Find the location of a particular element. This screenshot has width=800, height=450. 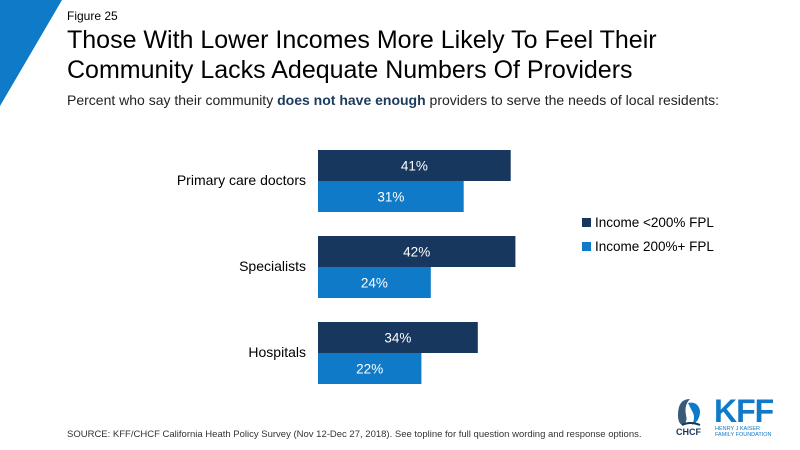

kff-logo-subtext-2: FAMILY FOUNDATION is located at coordinates (743, 435).